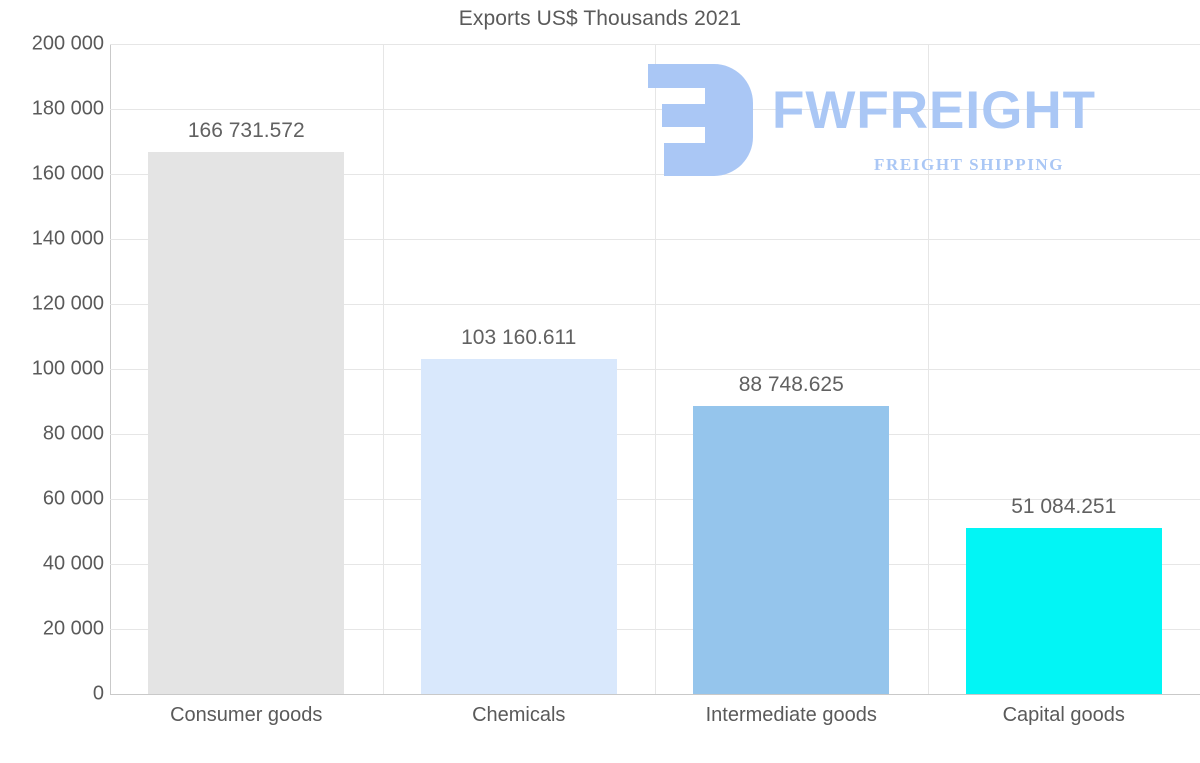 The width and height of the screenshot is (1200, 763). Describe the element at coordinates (73, 433) in the screenshot. I see `y-axis-tick-label: 80 000` at that location.